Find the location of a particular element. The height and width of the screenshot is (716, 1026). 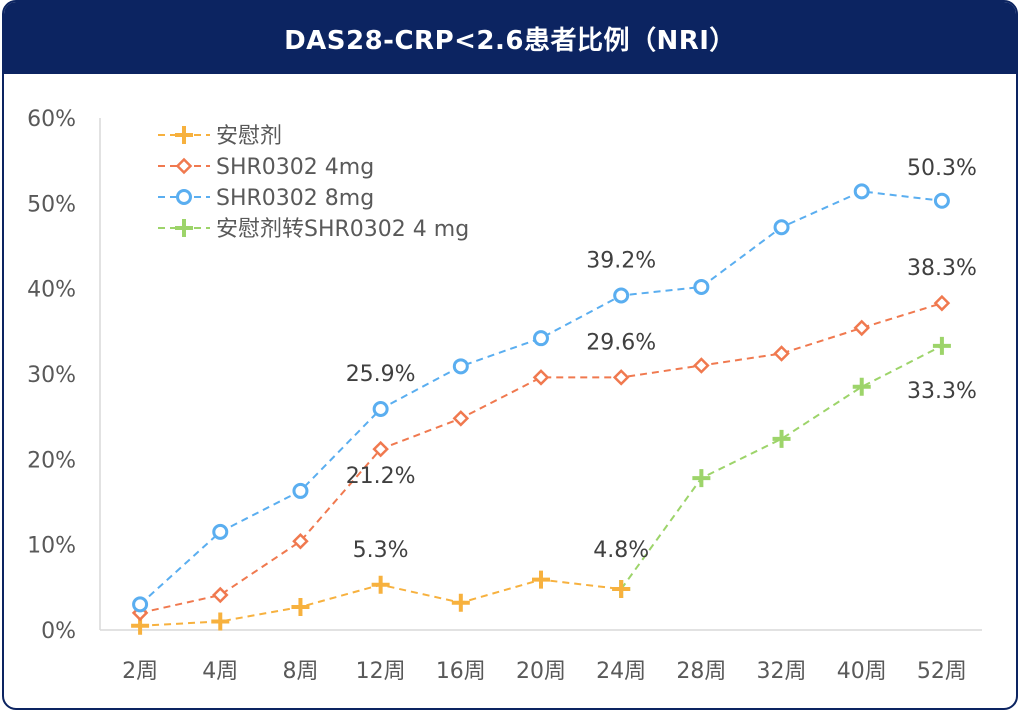

x-tick-label: 8周 is located at coordinates (300, 671).